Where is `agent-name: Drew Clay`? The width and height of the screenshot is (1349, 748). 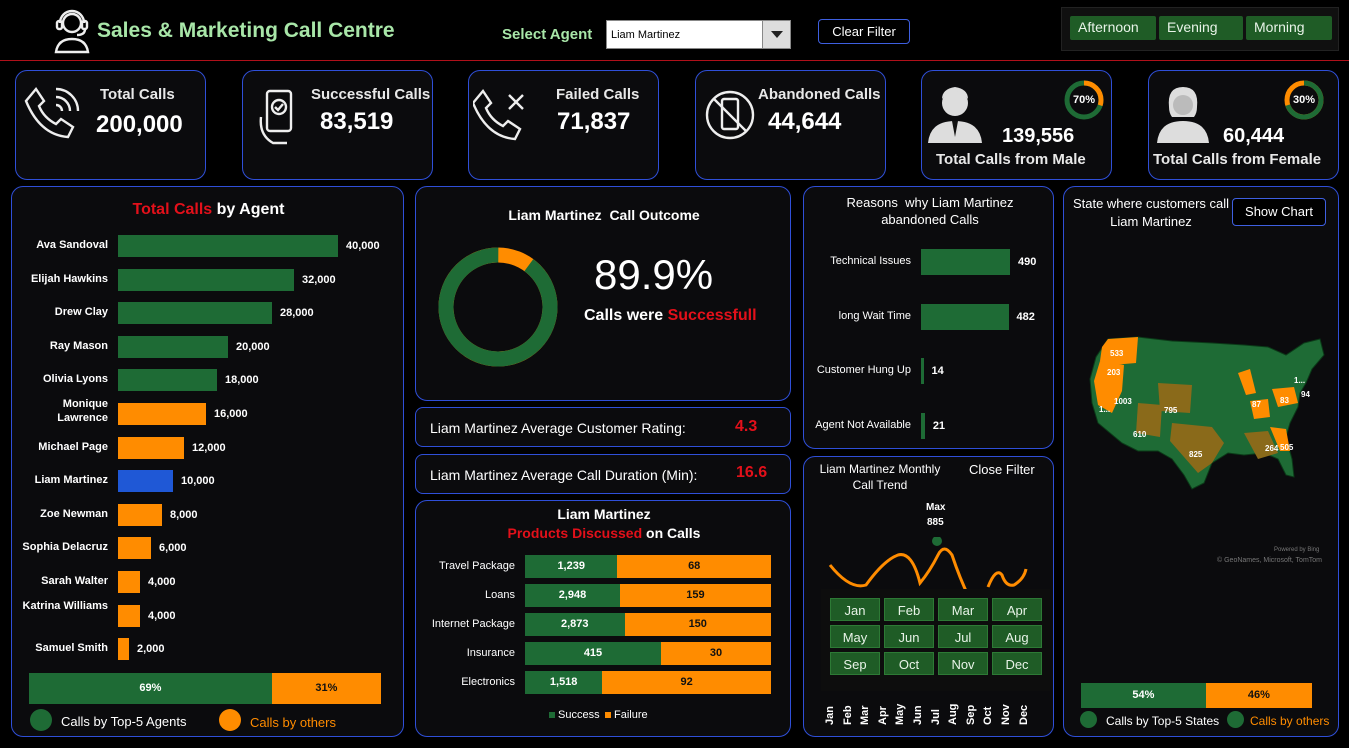 agent-name: Drew Clay is located at coordinates (81, 312).